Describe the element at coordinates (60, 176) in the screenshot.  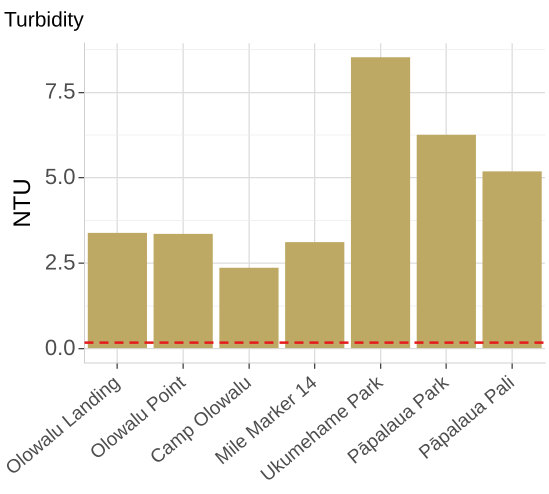
I see `y-tick-label: 5.0` at that location.